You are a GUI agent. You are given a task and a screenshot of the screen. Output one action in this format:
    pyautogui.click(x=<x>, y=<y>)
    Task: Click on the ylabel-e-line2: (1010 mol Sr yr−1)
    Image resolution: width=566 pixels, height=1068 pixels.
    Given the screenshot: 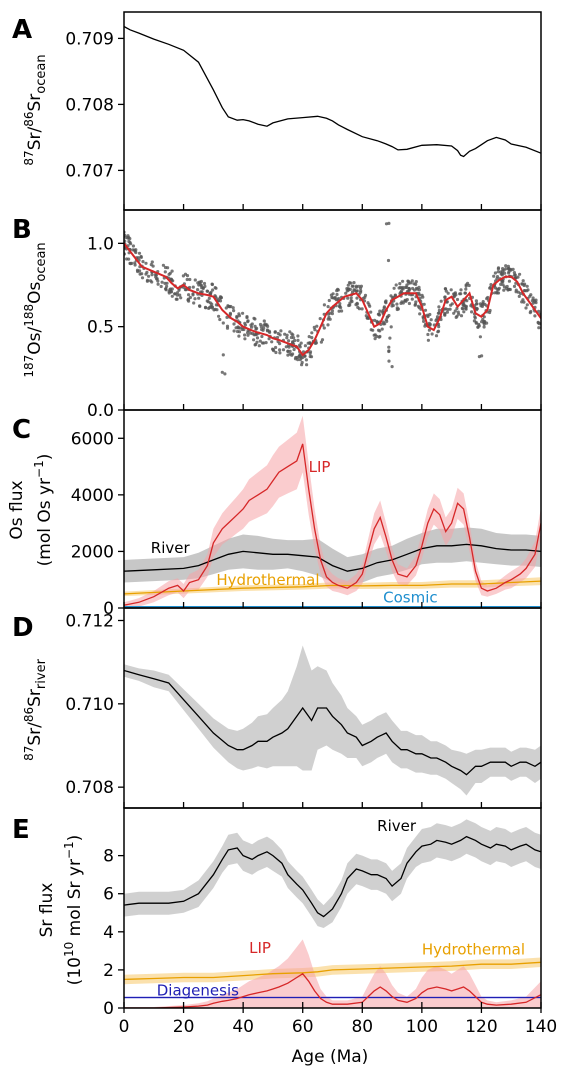 What is the action you would take?
    pyautogui.click(x=73, y=910)
    